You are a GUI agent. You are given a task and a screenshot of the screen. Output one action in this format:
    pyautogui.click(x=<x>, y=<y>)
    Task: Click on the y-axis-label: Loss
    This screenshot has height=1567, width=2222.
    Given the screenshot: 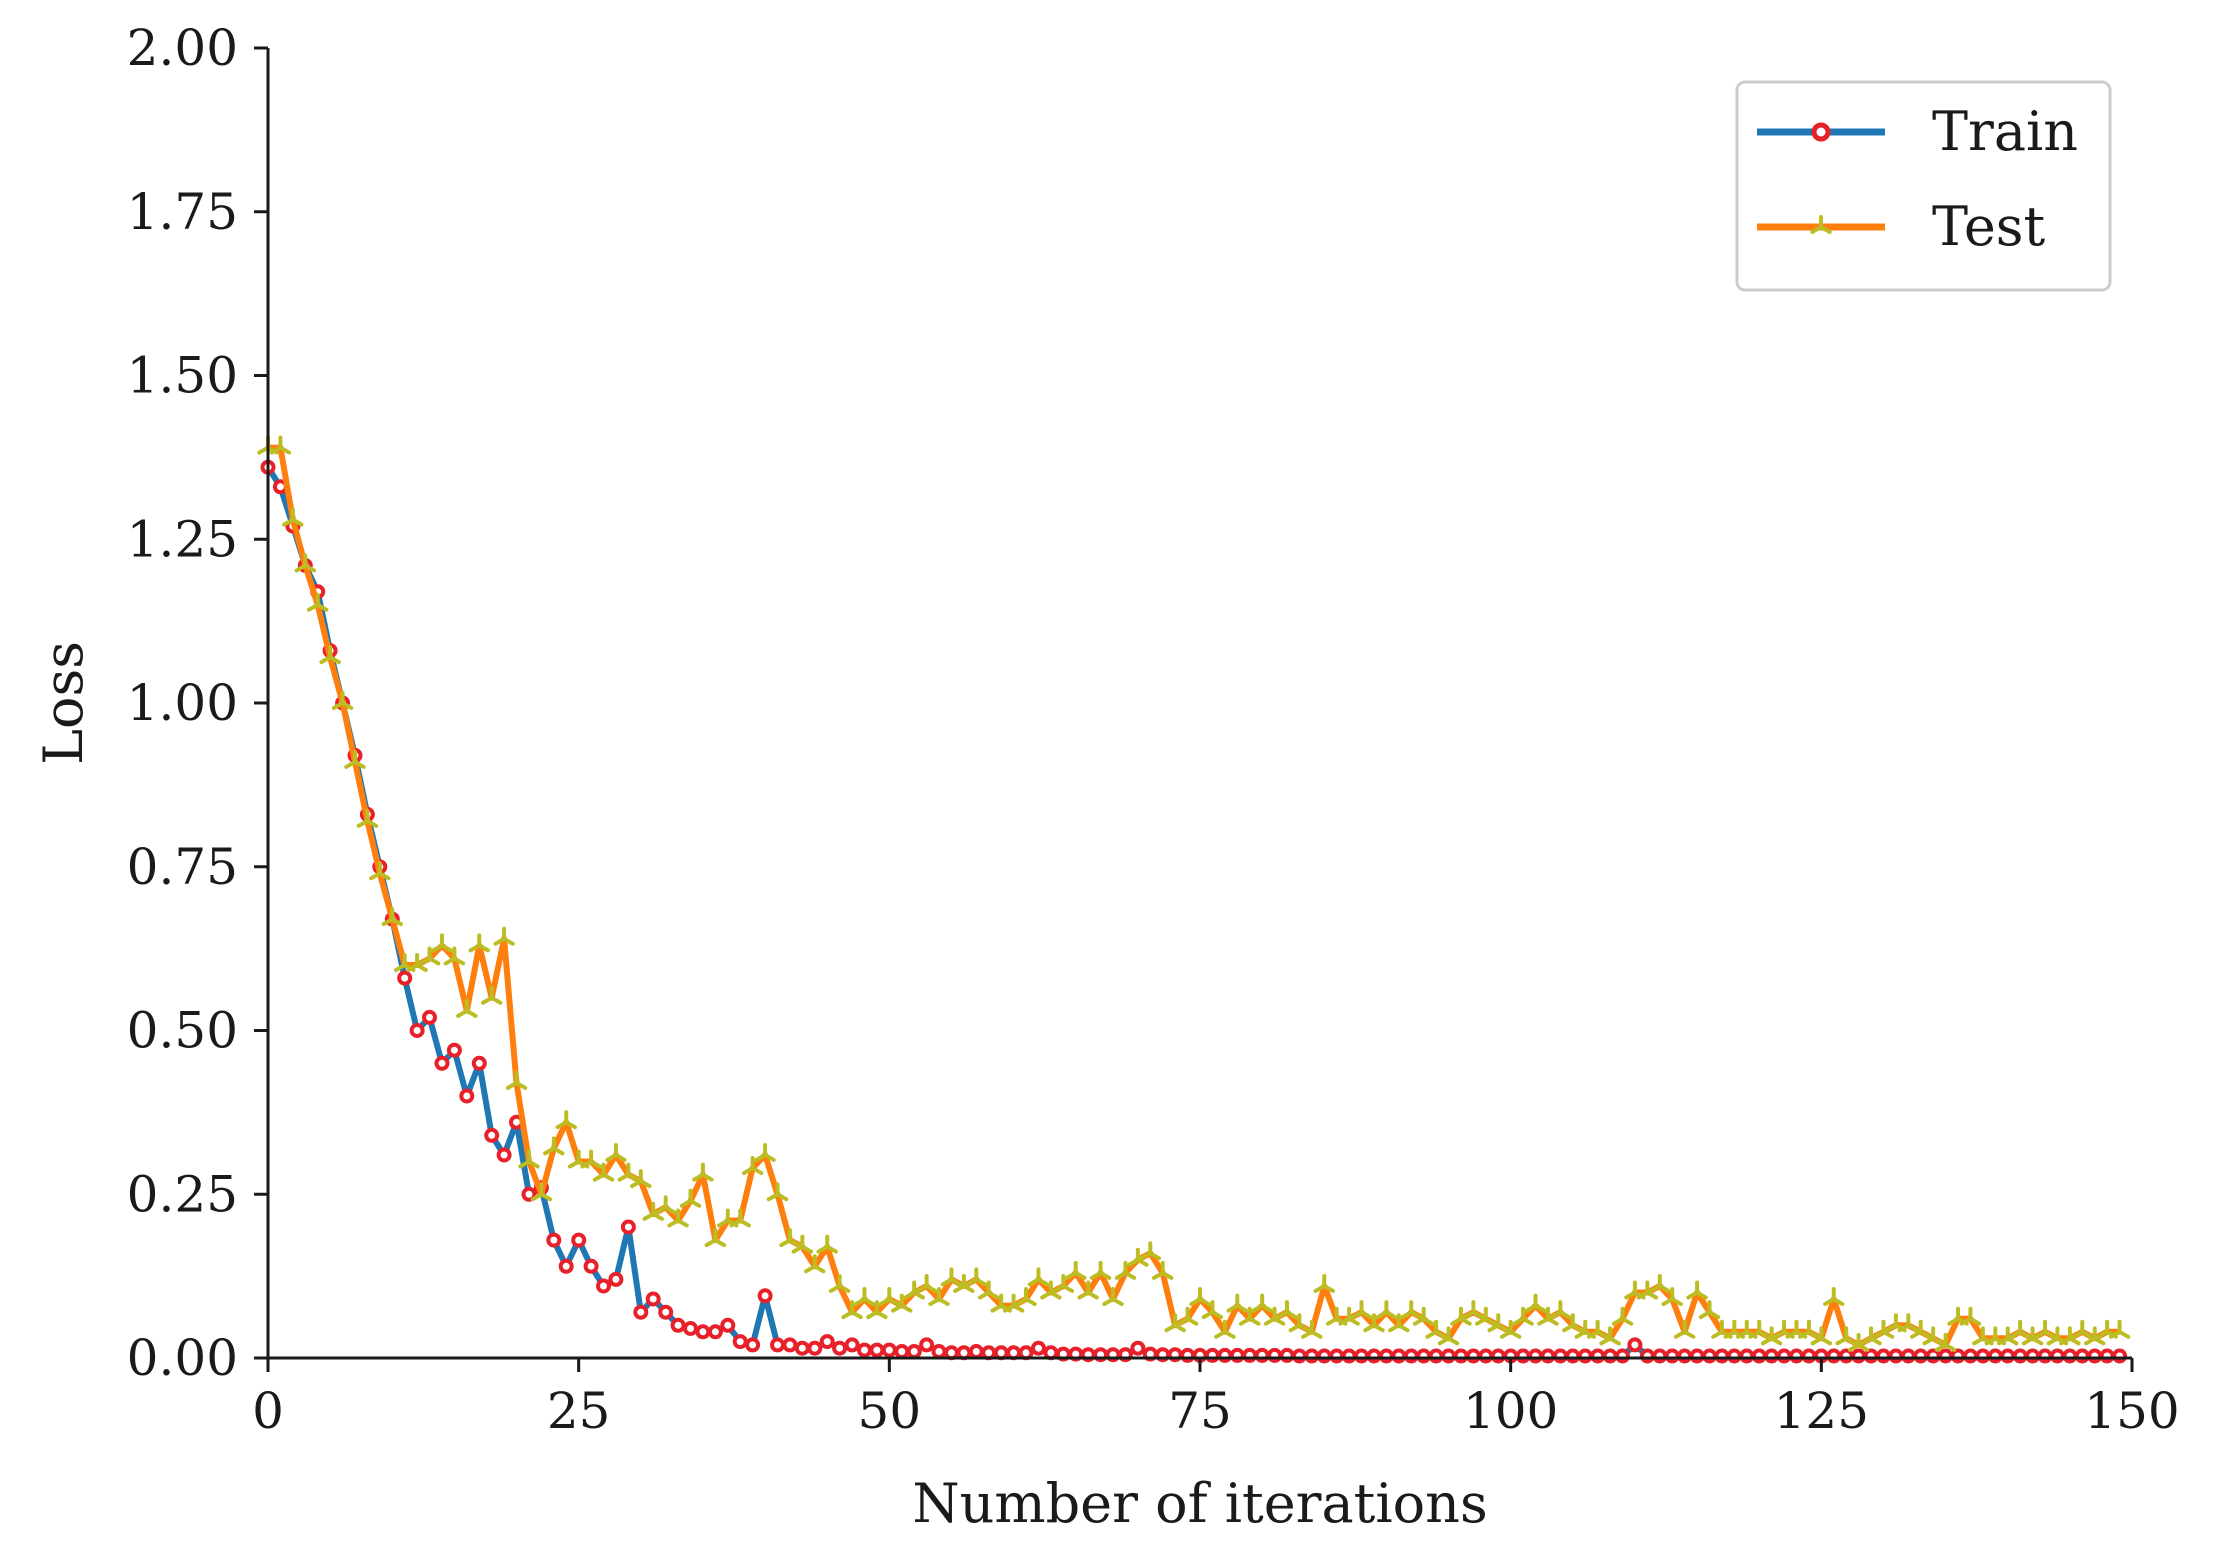 What is the action you would take?
    pyautogui.click(x=63, y=703)
    